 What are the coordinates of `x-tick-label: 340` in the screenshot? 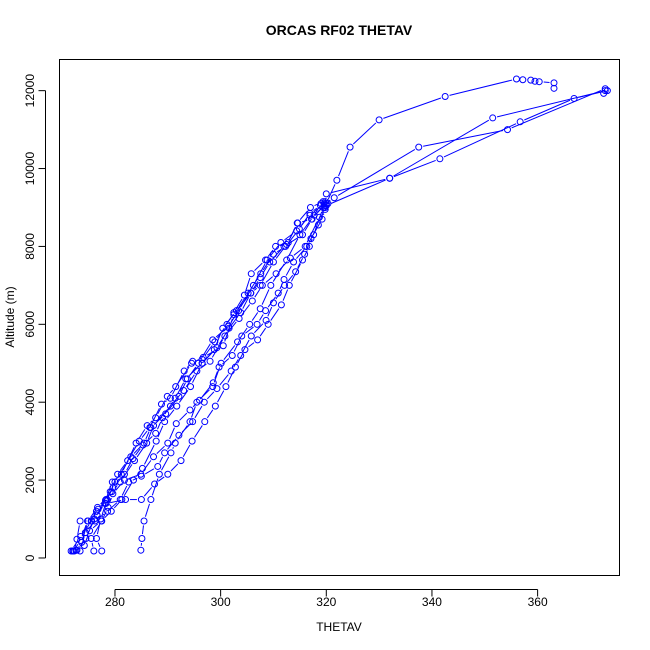 It's located at (432, 602).